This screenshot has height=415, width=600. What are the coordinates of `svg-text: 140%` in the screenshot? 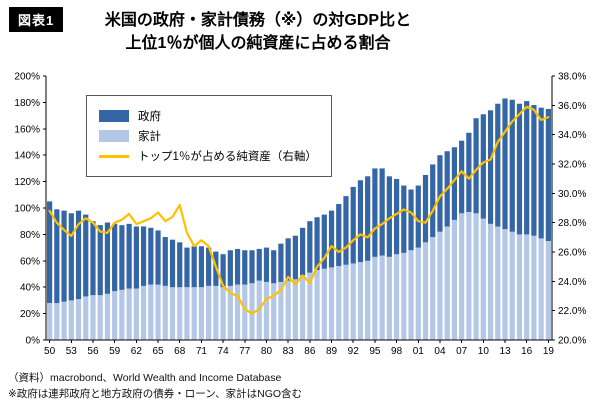 It's located at (27, 156).